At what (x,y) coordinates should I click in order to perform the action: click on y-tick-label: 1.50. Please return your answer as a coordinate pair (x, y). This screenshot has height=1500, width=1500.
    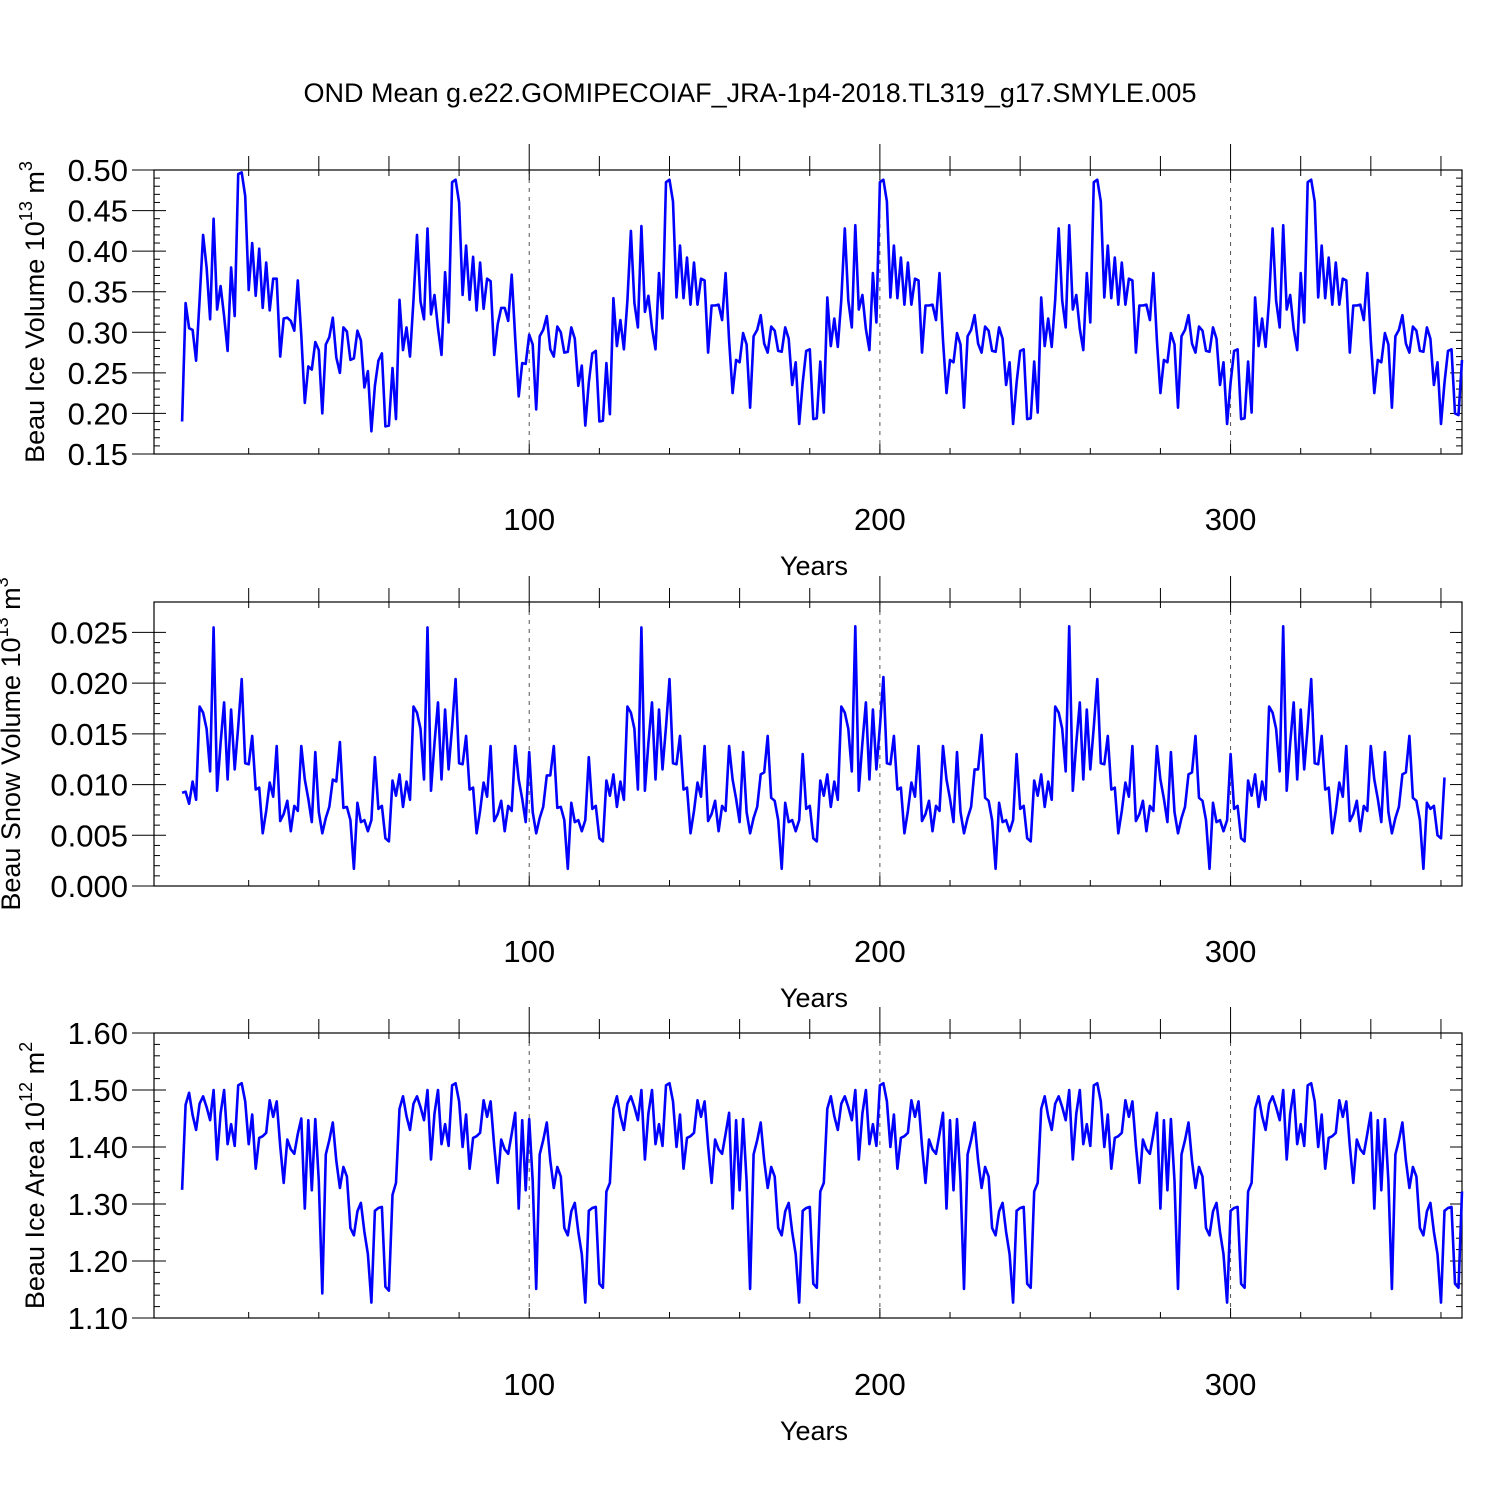
    Looking at the image, I should click on (98, 1090).